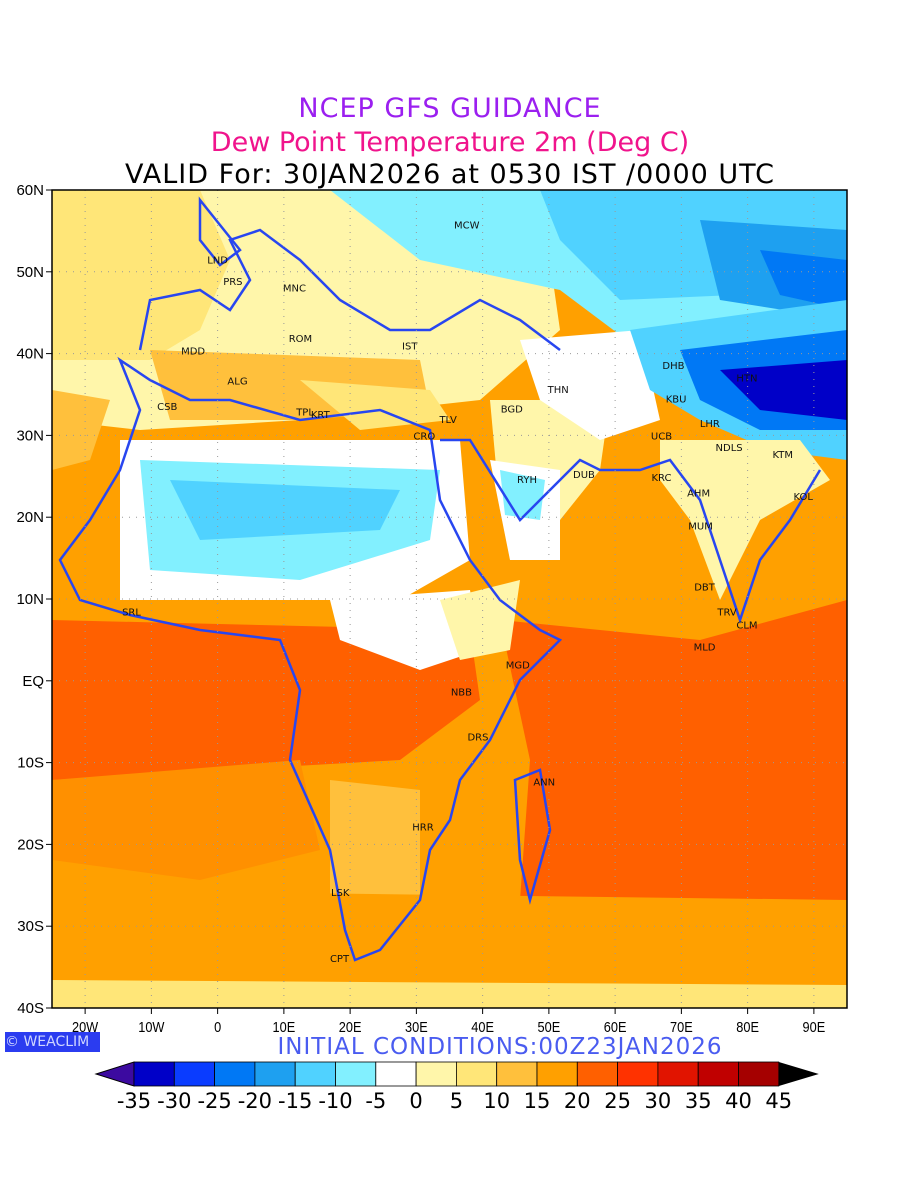  What do you see at coordinates (527, 480) in the screenshot?
I see `station-label: RYH` at bounding box center [527, 480].